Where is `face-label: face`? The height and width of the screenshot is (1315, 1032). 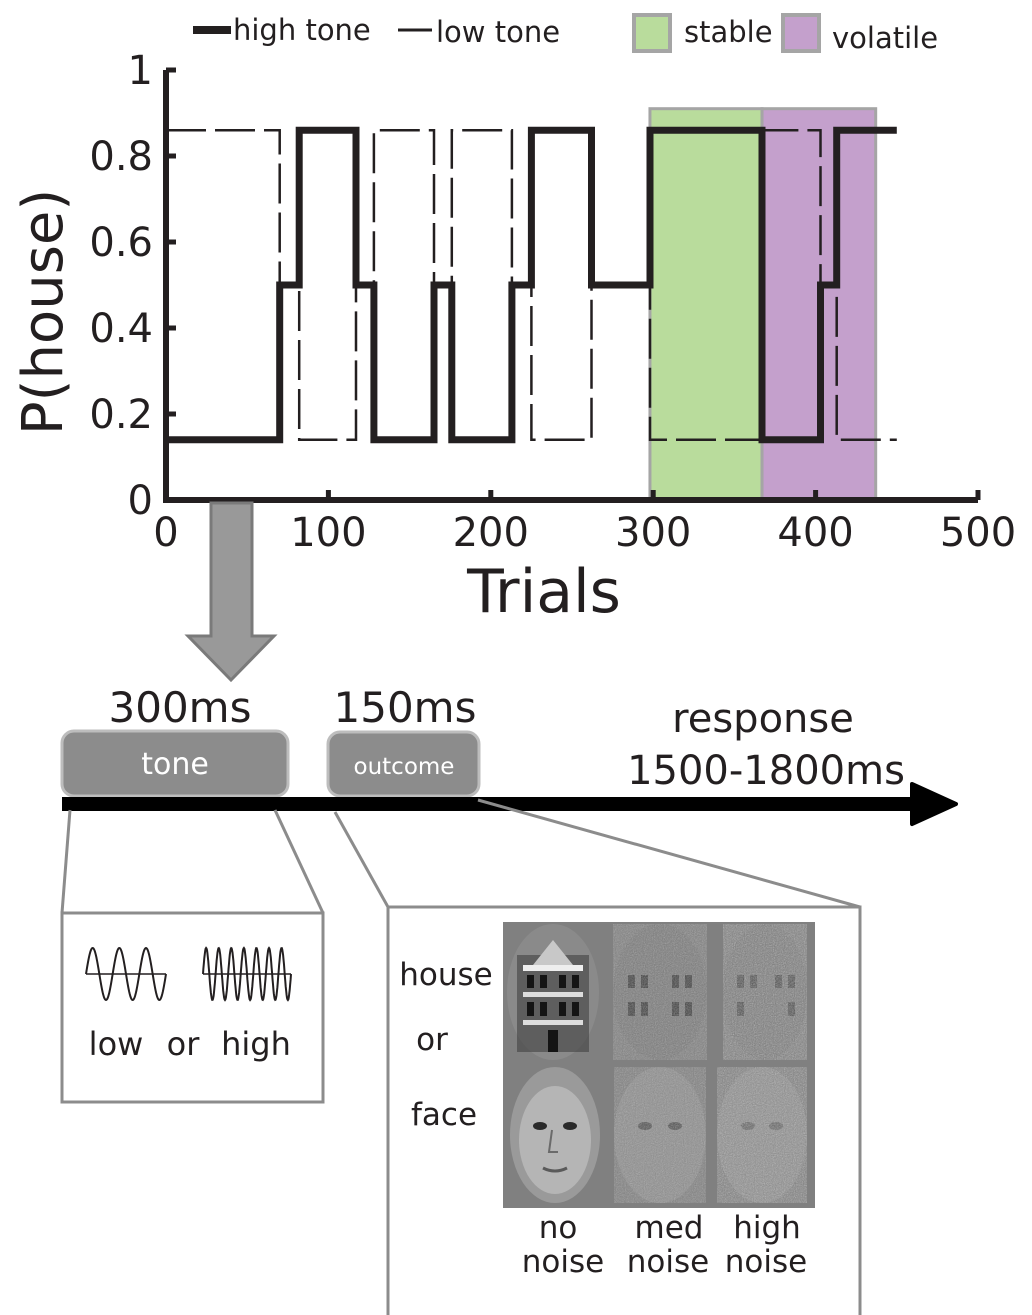
face-label: face is located at coordinates (444, 1115).